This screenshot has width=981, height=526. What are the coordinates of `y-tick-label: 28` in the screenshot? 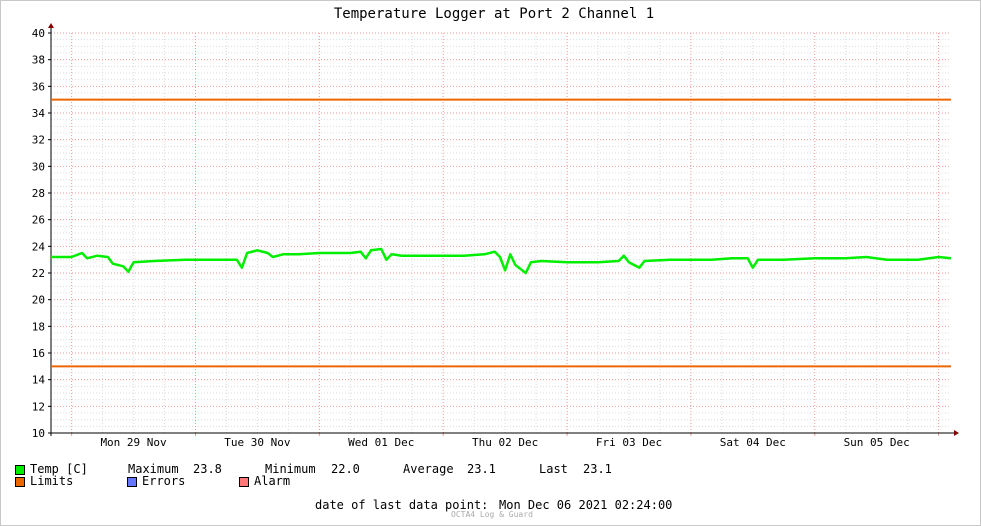 It's located at (38, 193).